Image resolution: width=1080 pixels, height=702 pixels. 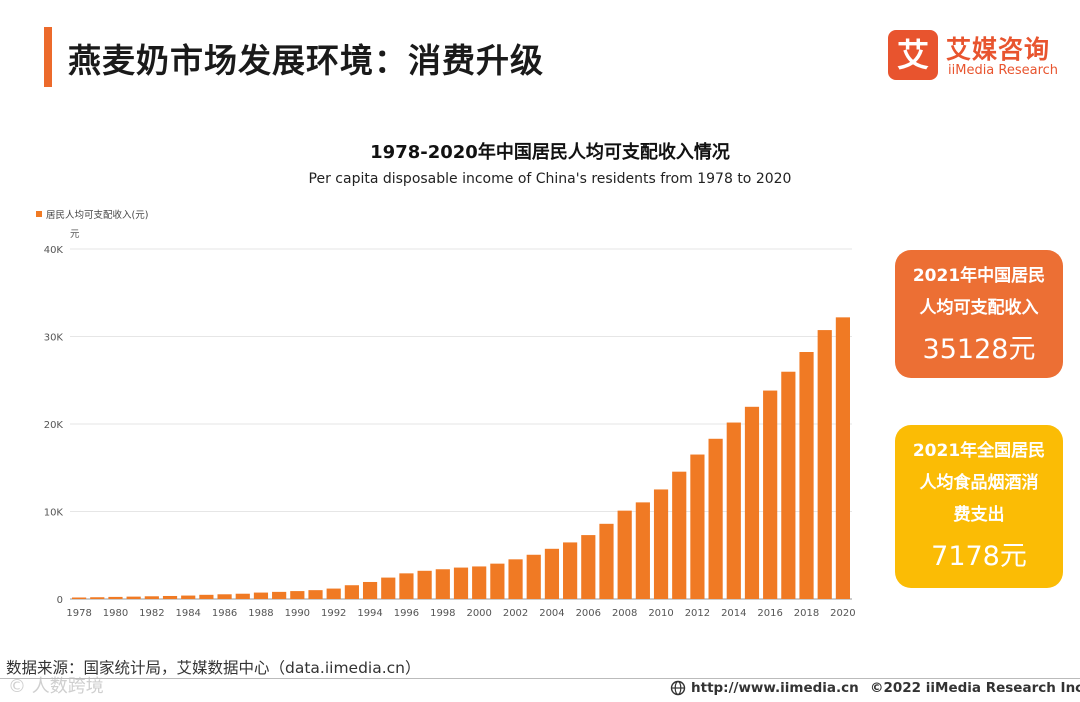 I want to click on brand-name-en: iiMedia Research, so click(x=1003, y=70).